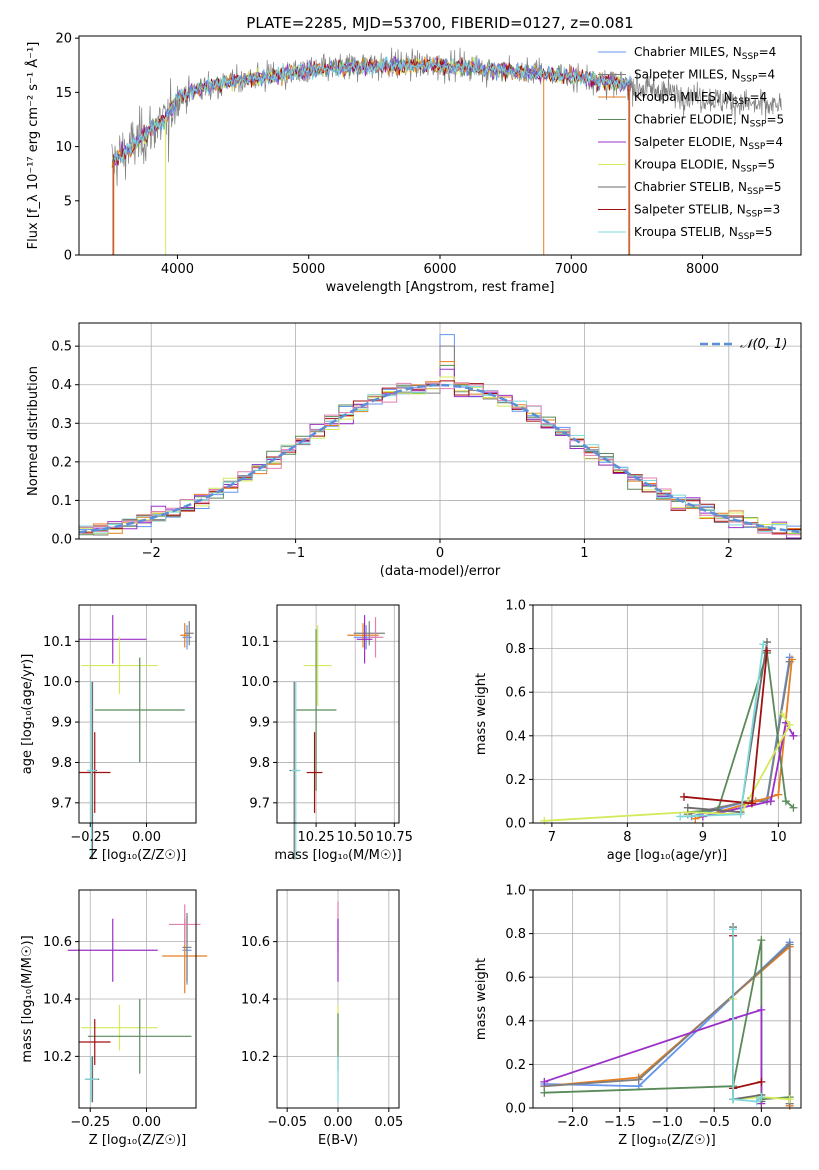 The height and width of the screenshot is (1170, 819). Describe the element at coordinates (729, 553) in the screenshot. I see `x-tick-label: 2` at that location.